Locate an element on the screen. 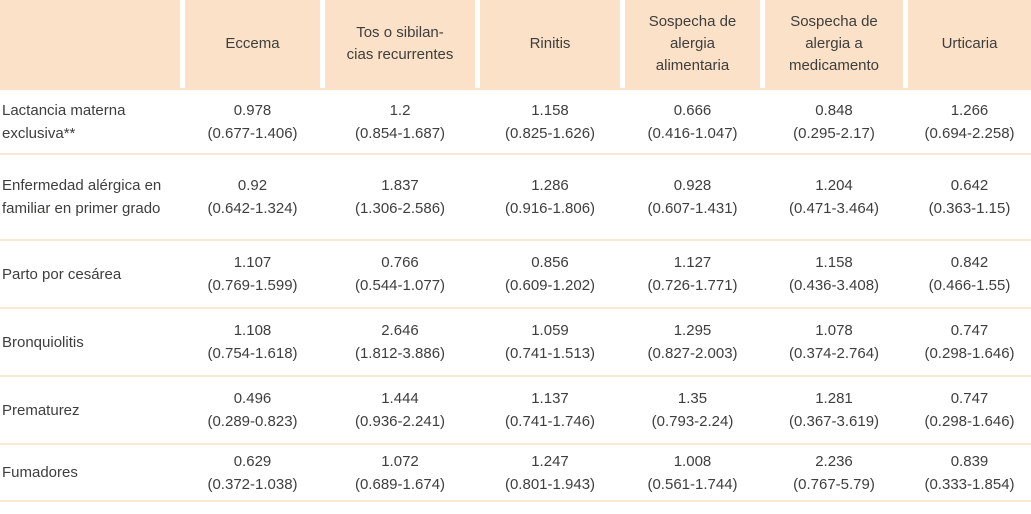  value-cell: 1.108 (0.754-1.618) is located at coordinates (252, 342).